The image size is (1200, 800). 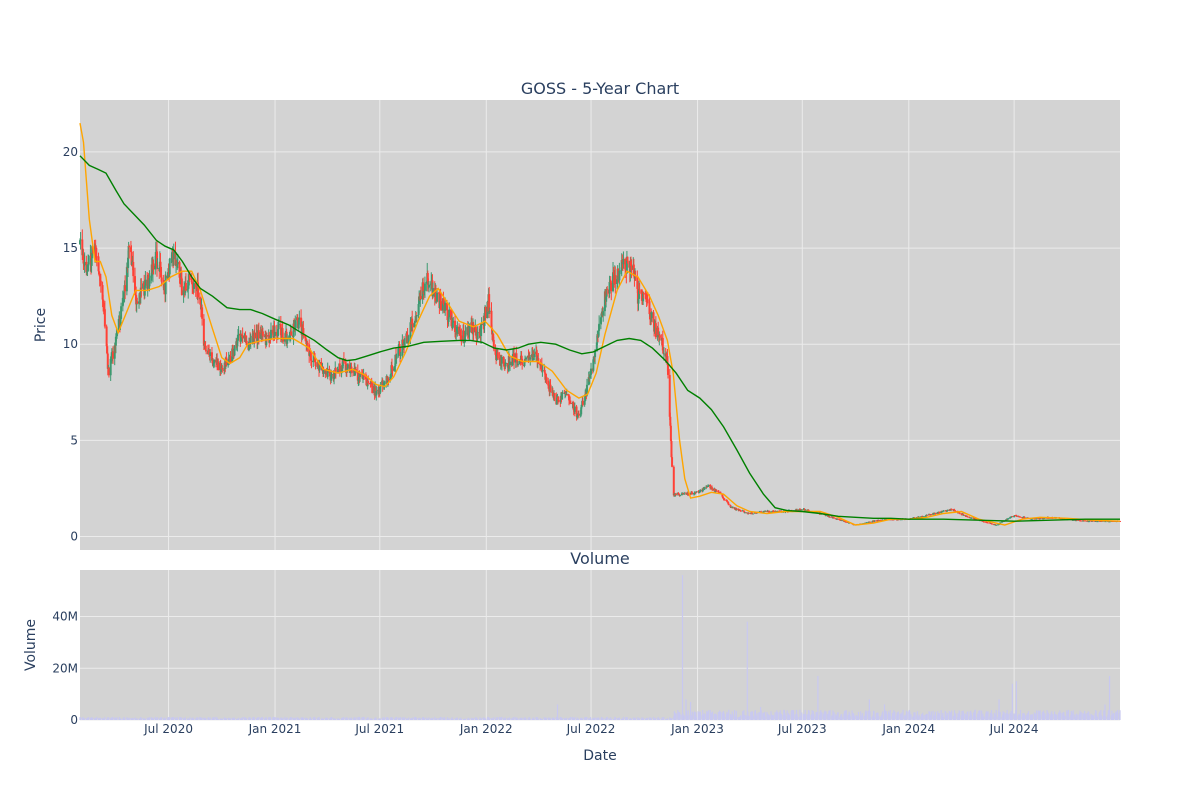 I want to click on volume-y-axis-label: Volume, so click(x=31, y=645).